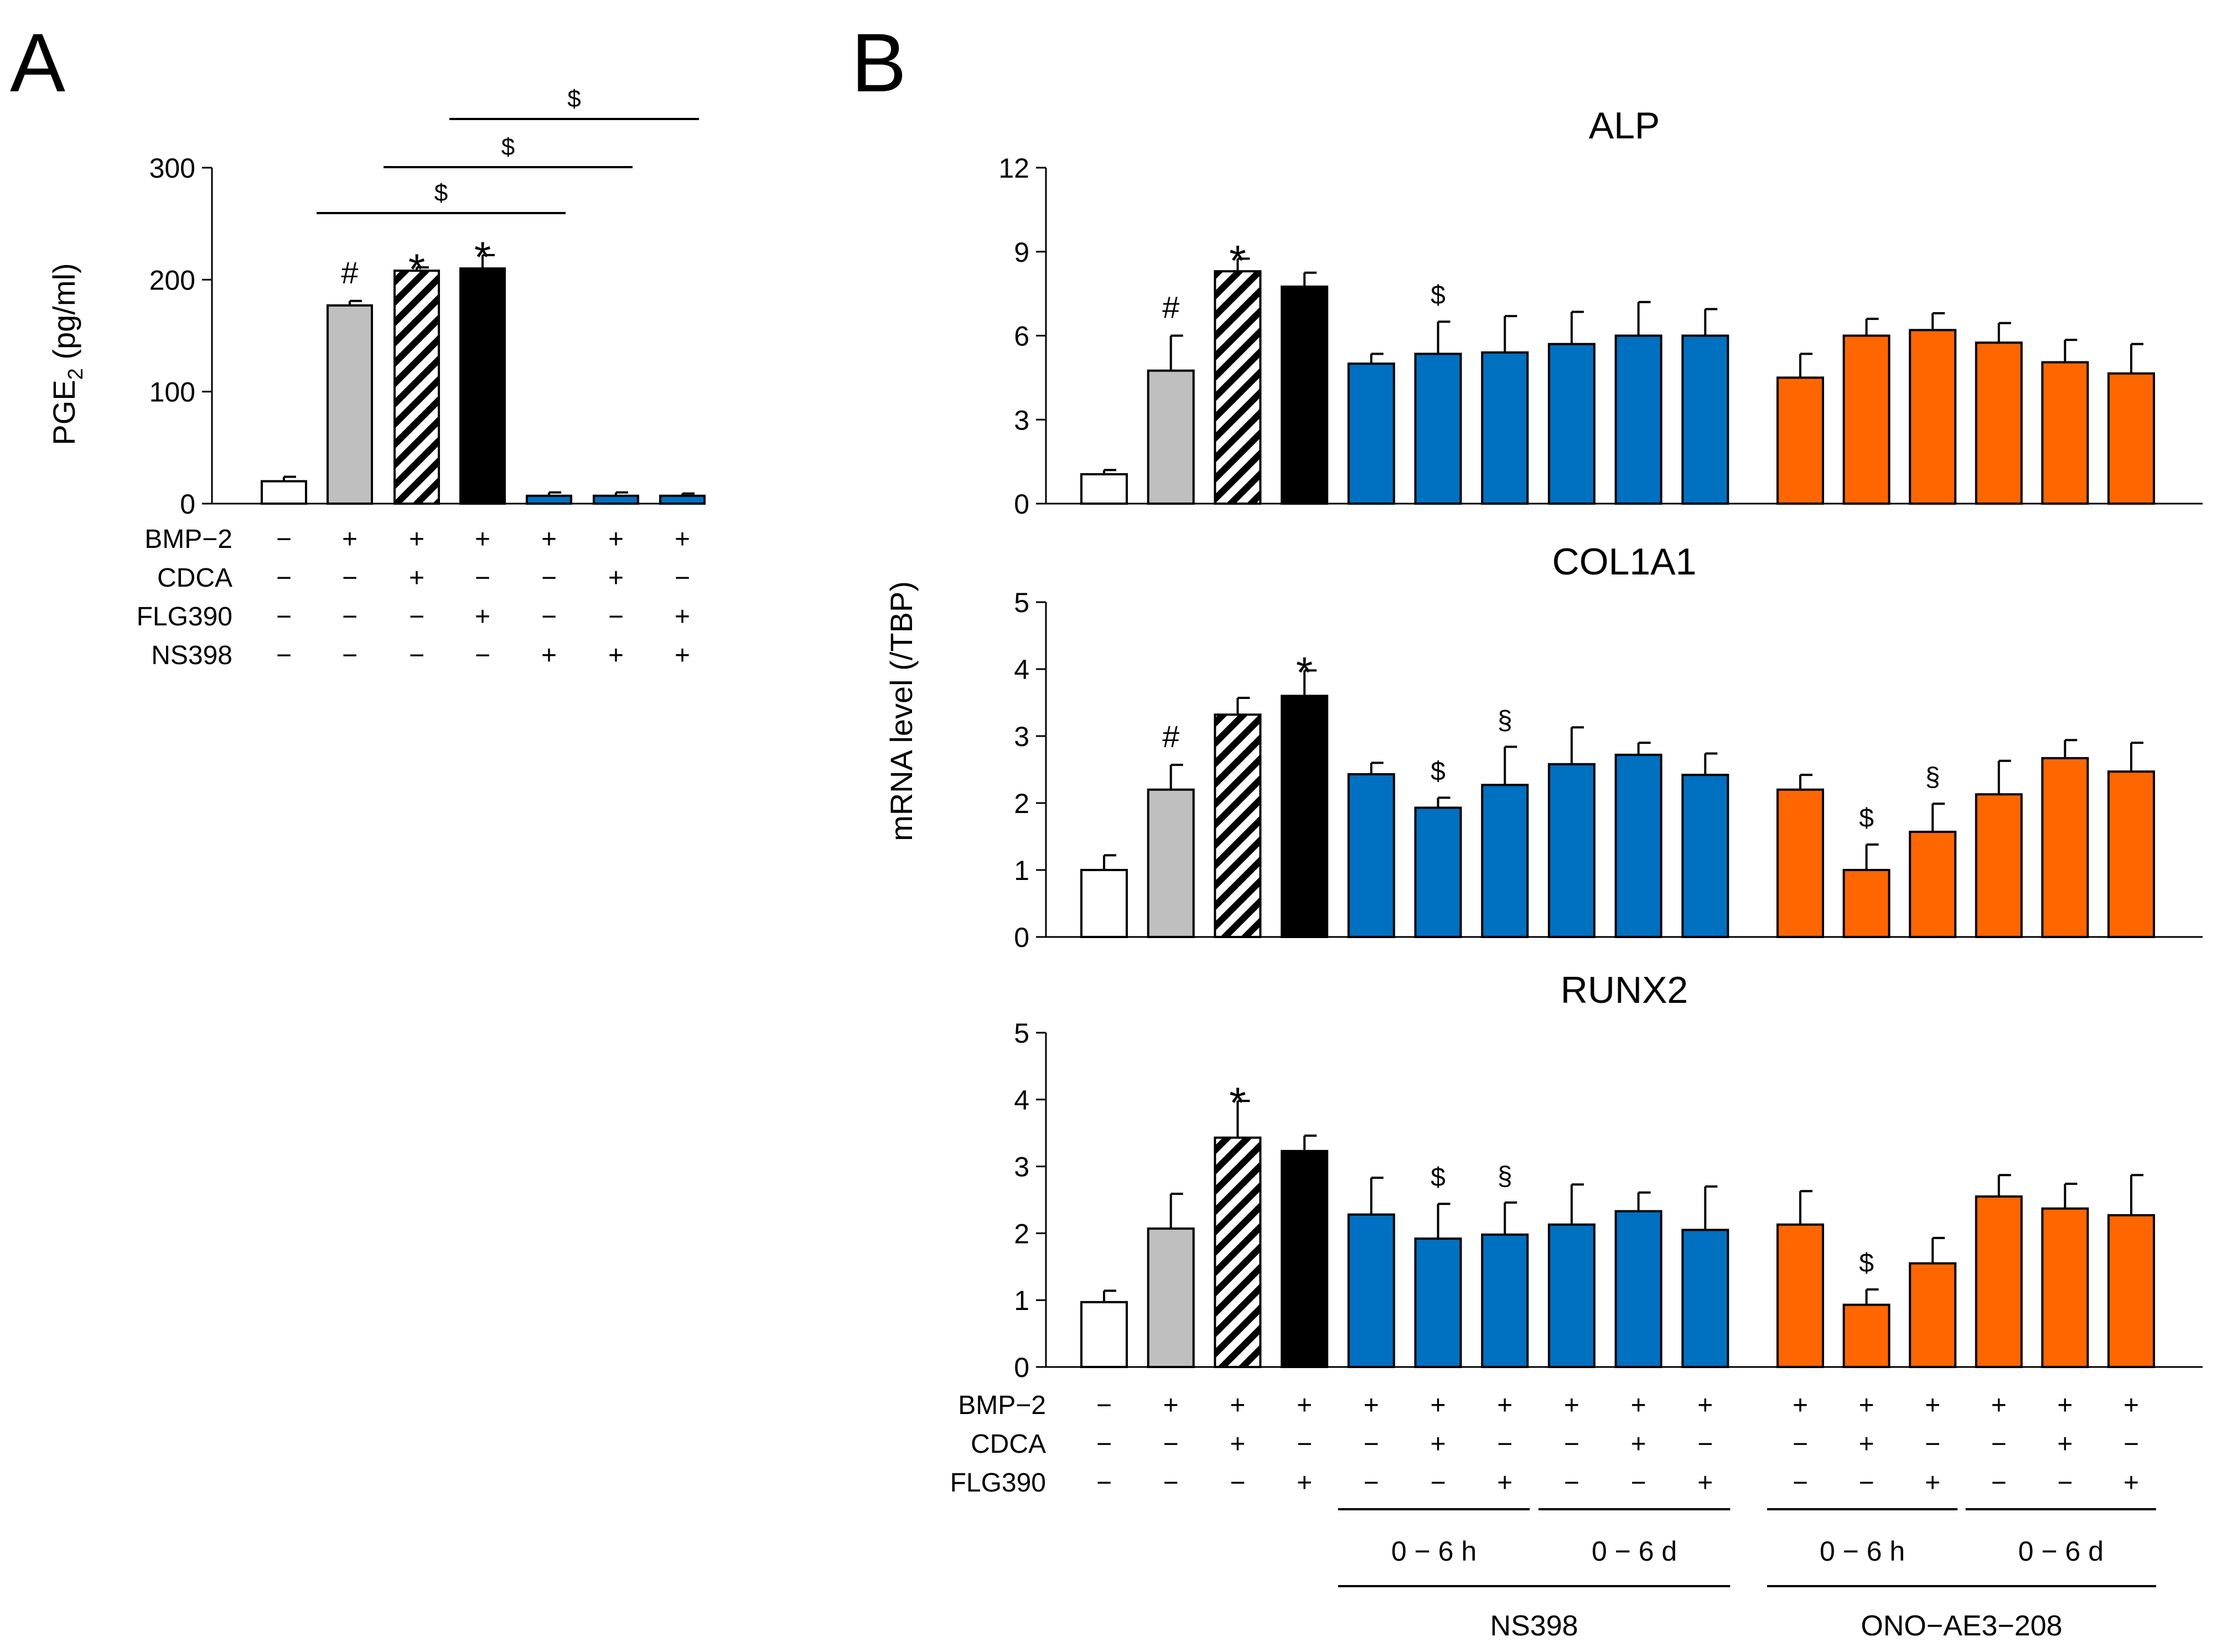 The image size is (2217, 1652). Describe the element at coordinates (66, 354) in the screenshot. I see `panel-a-ylabel: PGE2 (pg/ml)` at that location.